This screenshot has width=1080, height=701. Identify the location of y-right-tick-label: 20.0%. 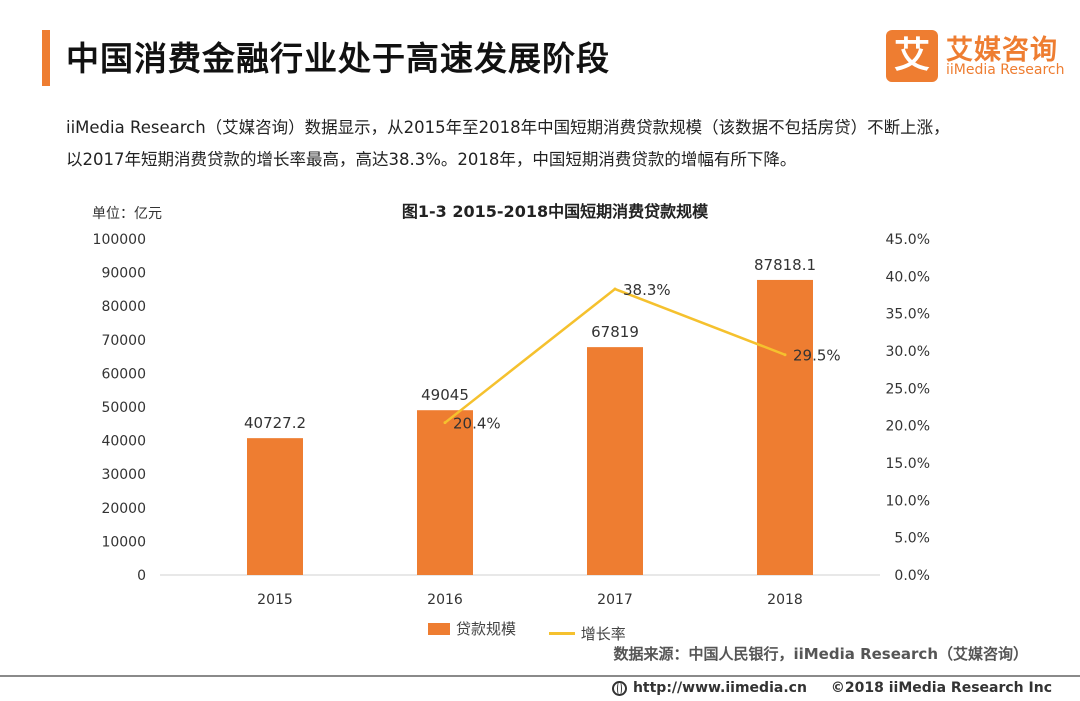
(908, 427).